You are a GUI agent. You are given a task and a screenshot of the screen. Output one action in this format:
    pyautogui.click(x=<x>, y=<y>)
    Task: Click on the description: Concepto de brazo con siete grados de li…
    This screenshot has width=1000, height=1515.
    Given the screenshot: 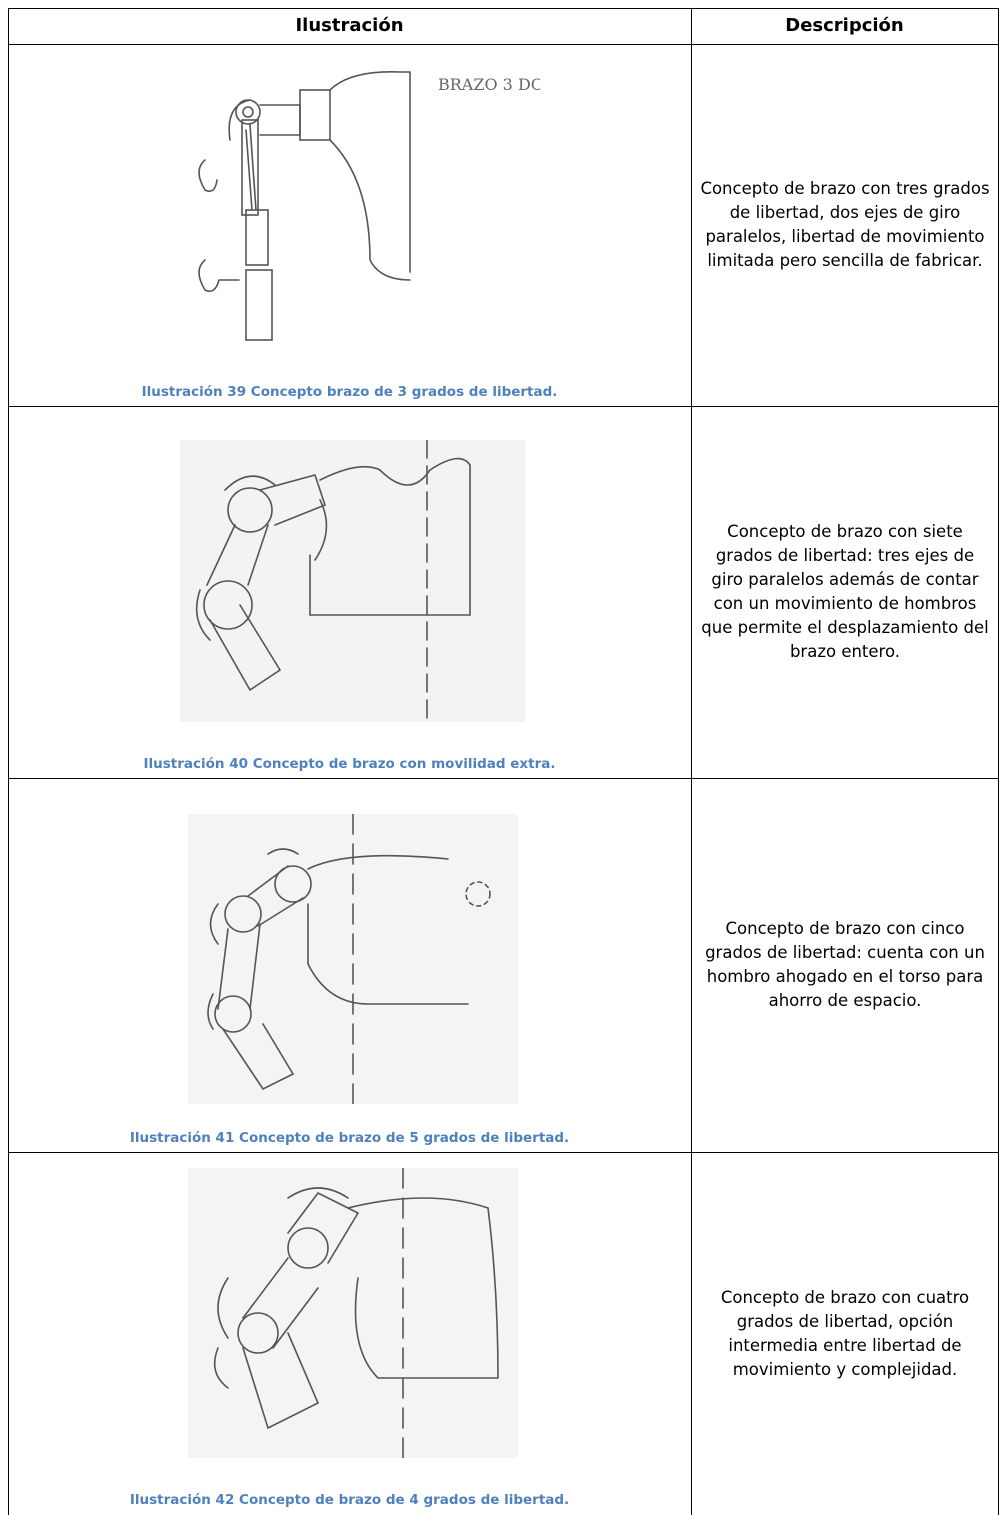 What is the action you would take?
    pyautogui.click(x=845, y=591)
    